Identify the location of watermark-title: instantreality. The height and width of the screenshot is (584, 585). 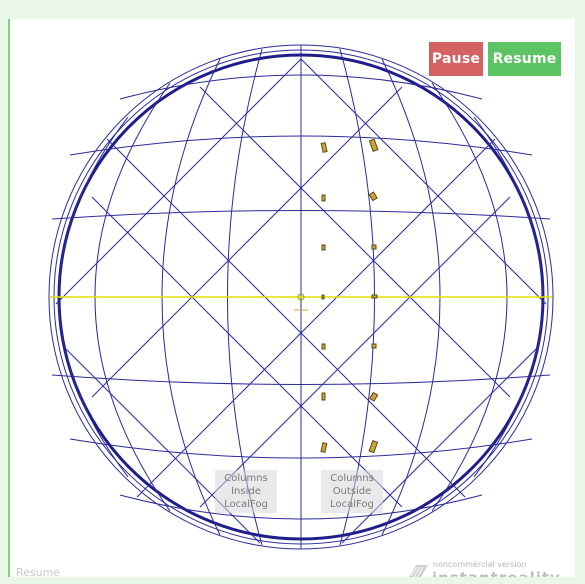
(496, 573).